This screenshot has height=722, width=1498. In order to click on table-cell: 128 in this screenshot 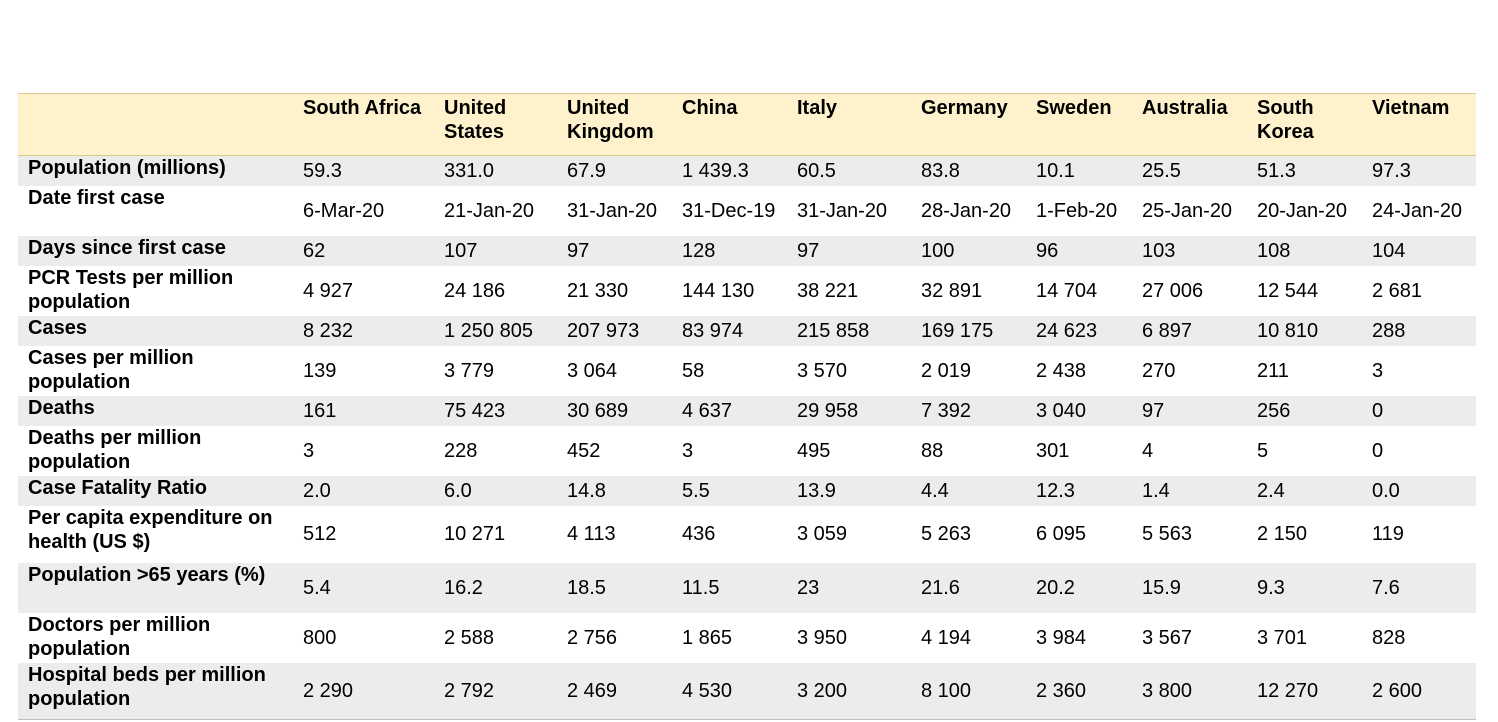, I will do `click(699, 250)`.